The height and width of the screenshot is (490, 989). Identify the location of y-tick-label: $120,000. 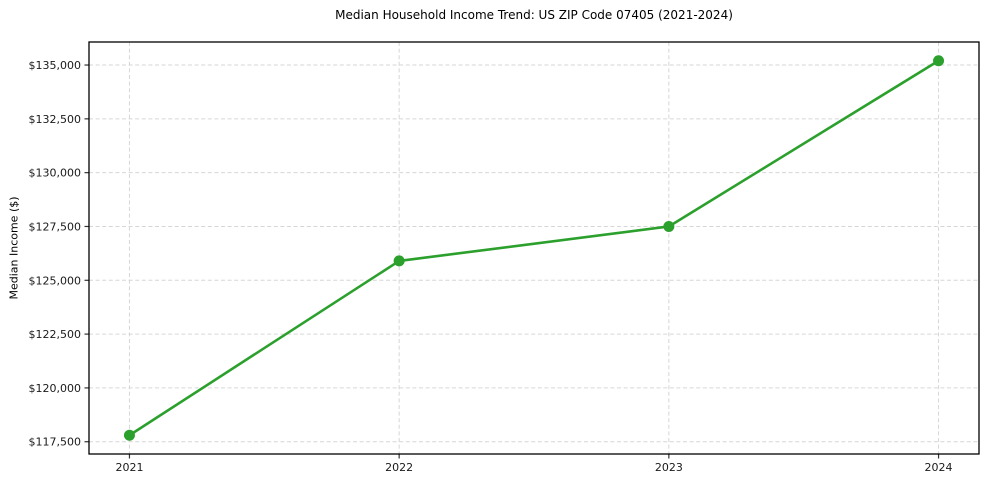
(55, 388).